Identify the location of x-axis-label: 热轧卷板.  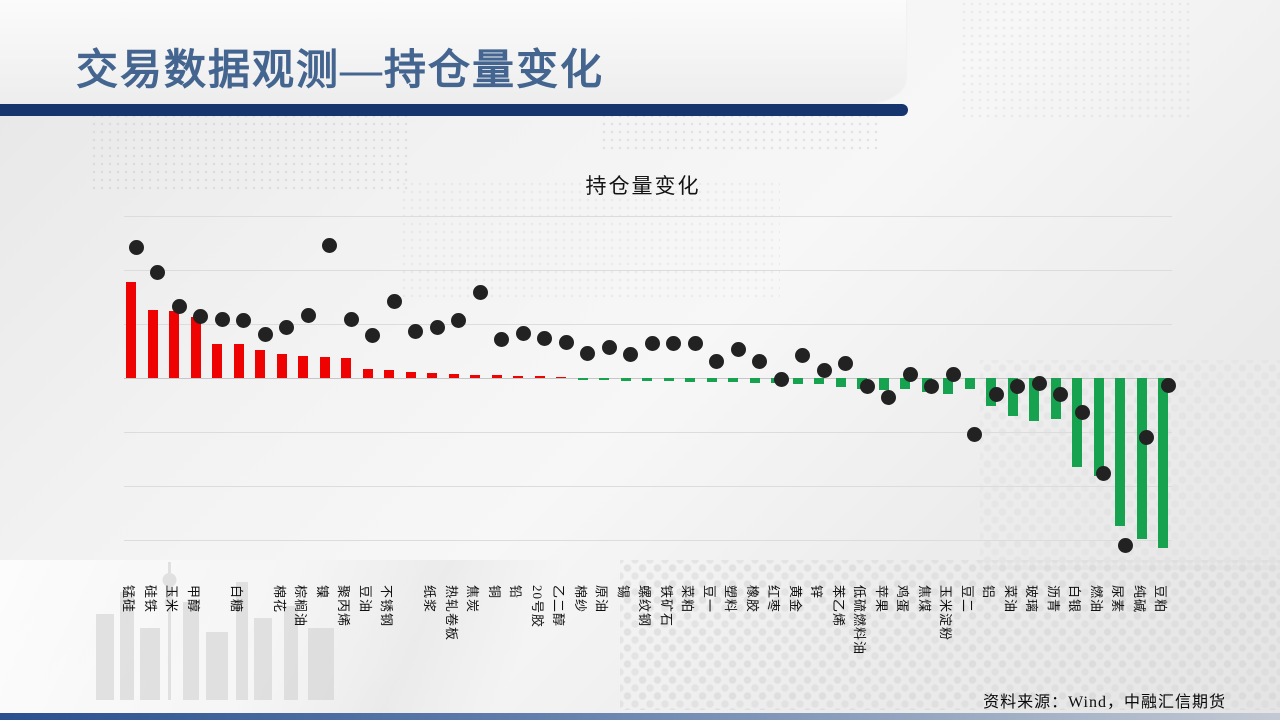
(451, 613).